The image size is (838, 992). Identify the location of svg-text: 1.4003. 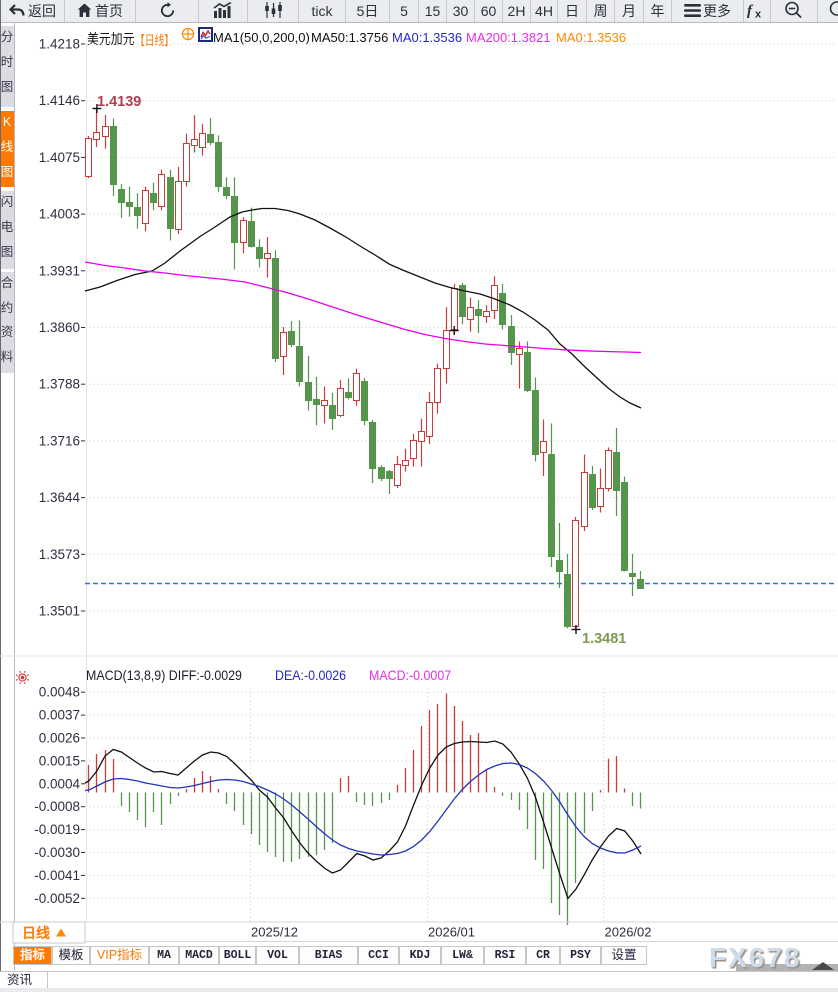
(59, 214).